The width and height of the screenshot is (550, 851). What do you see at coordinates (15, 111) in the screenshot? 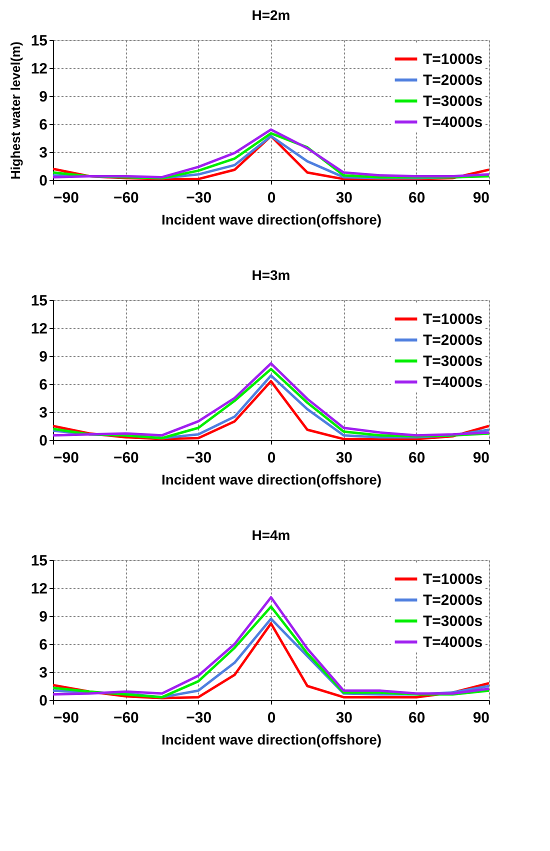
I see `y-axis-title: Highest water level(m)` at bounding box center [15, 111].